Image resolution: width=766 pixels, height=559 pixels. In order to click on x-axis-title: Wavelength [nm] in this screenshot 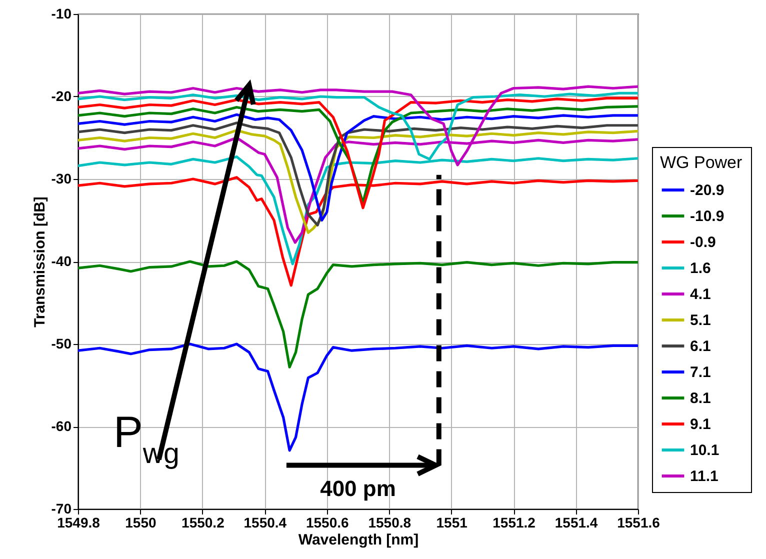, I will do `click(358, 540)`.